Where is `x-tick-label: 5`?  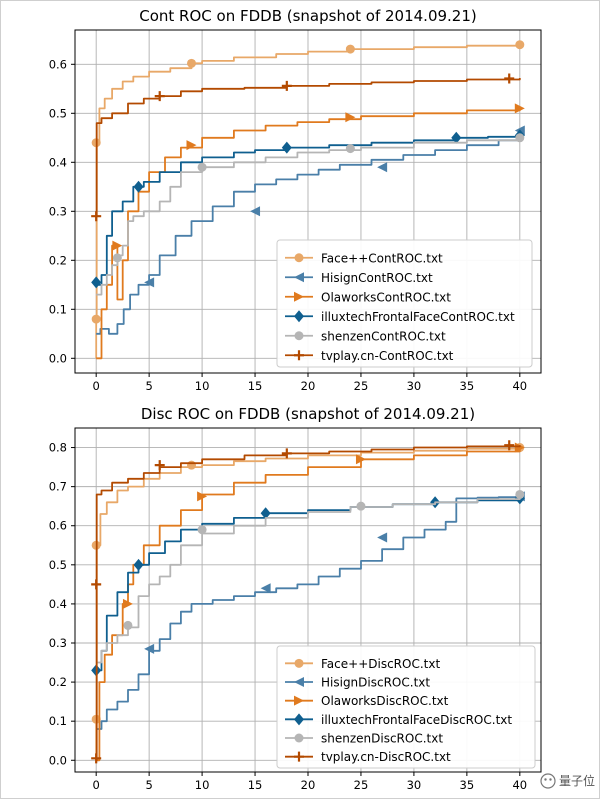
x-tick-label: 5 is located at coordinates (148, 386).